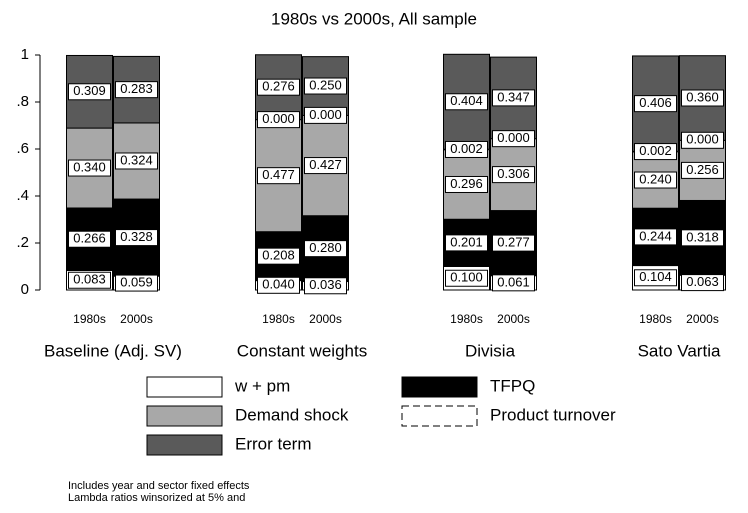 Image resolution: width=748 pixels, height=513 pixels. I want to click on value-label: 0.318, so click(702, 236).